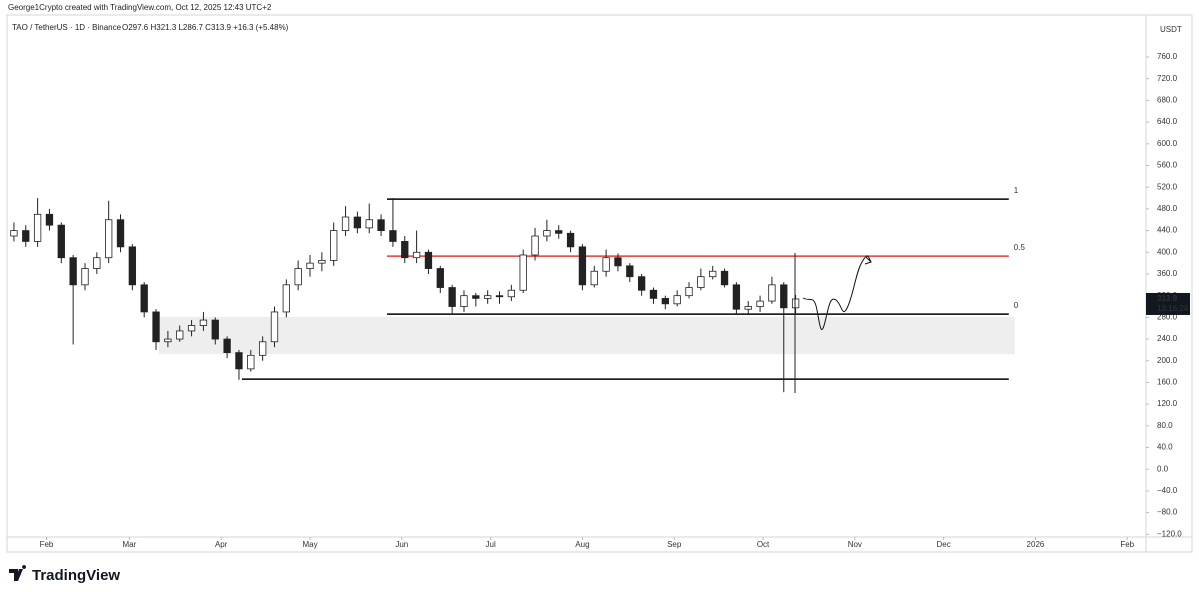  What do you see at coordinates (130, 544) in the screenshot?
I see `x-tick-label: Mar` at bounding box center [130, 544].